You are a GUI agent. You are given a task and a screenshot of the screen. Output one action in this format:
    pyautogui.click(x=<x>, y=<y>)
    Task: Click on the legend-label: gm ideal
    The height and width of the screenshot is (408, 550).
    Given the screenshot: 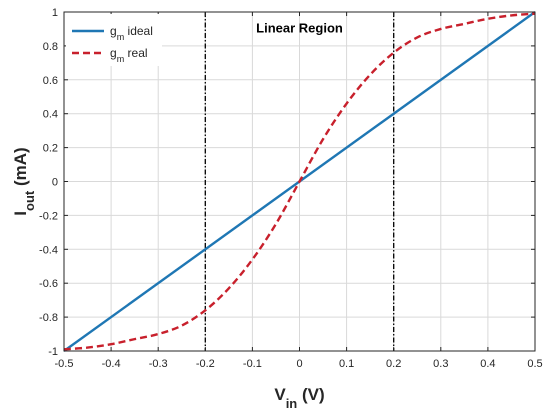 What is the action you would take?
    pyautogui.click(x=131, y=33)
    